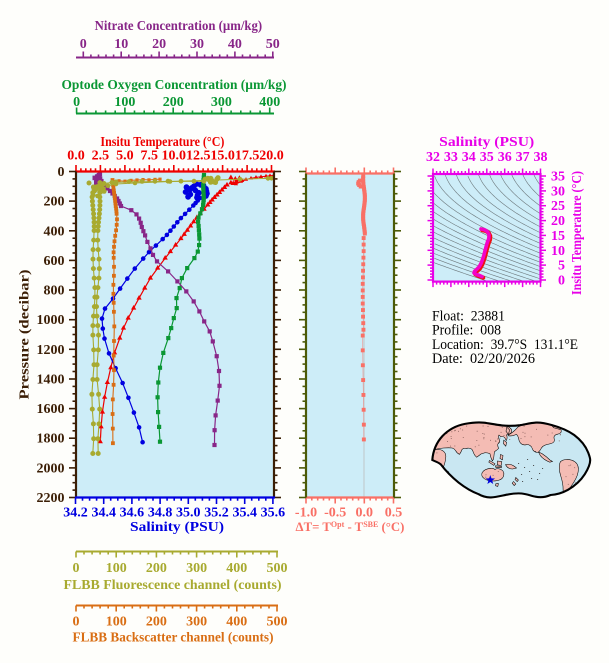 Image resolution: width=609 pixels, height=663 pixels. I want to click on svg-text: 2200, so click(51, 498).